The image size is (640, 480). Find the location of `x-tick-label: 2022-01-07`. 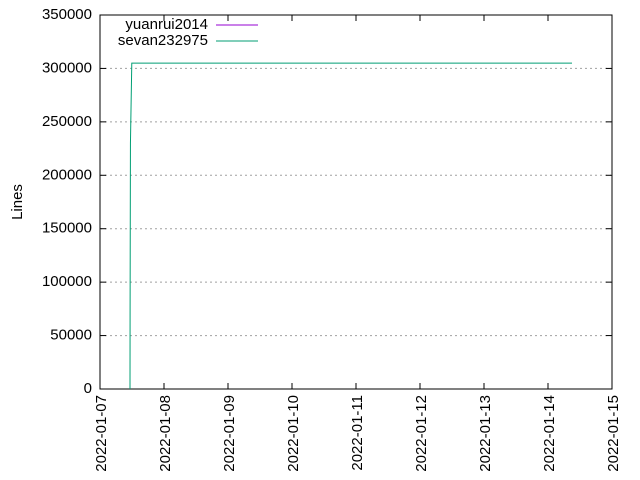

x-tick-label: 2022-01-07 is located at coordinates (101, 433).